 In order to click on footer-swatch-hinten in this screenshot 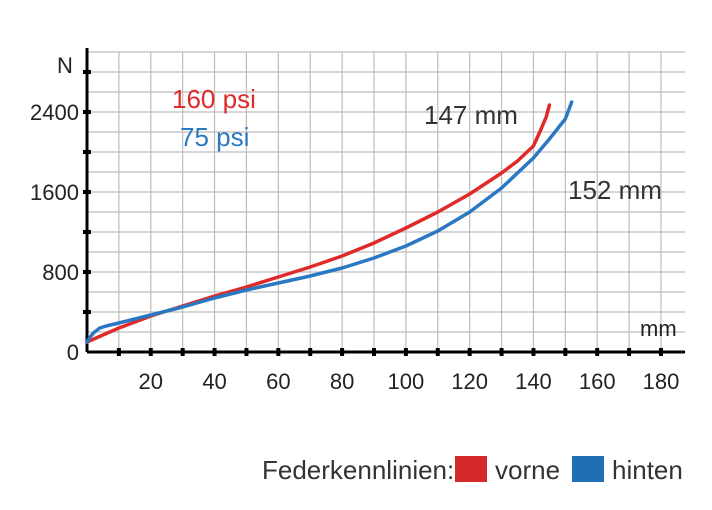, I will do `click(588, 469)`.